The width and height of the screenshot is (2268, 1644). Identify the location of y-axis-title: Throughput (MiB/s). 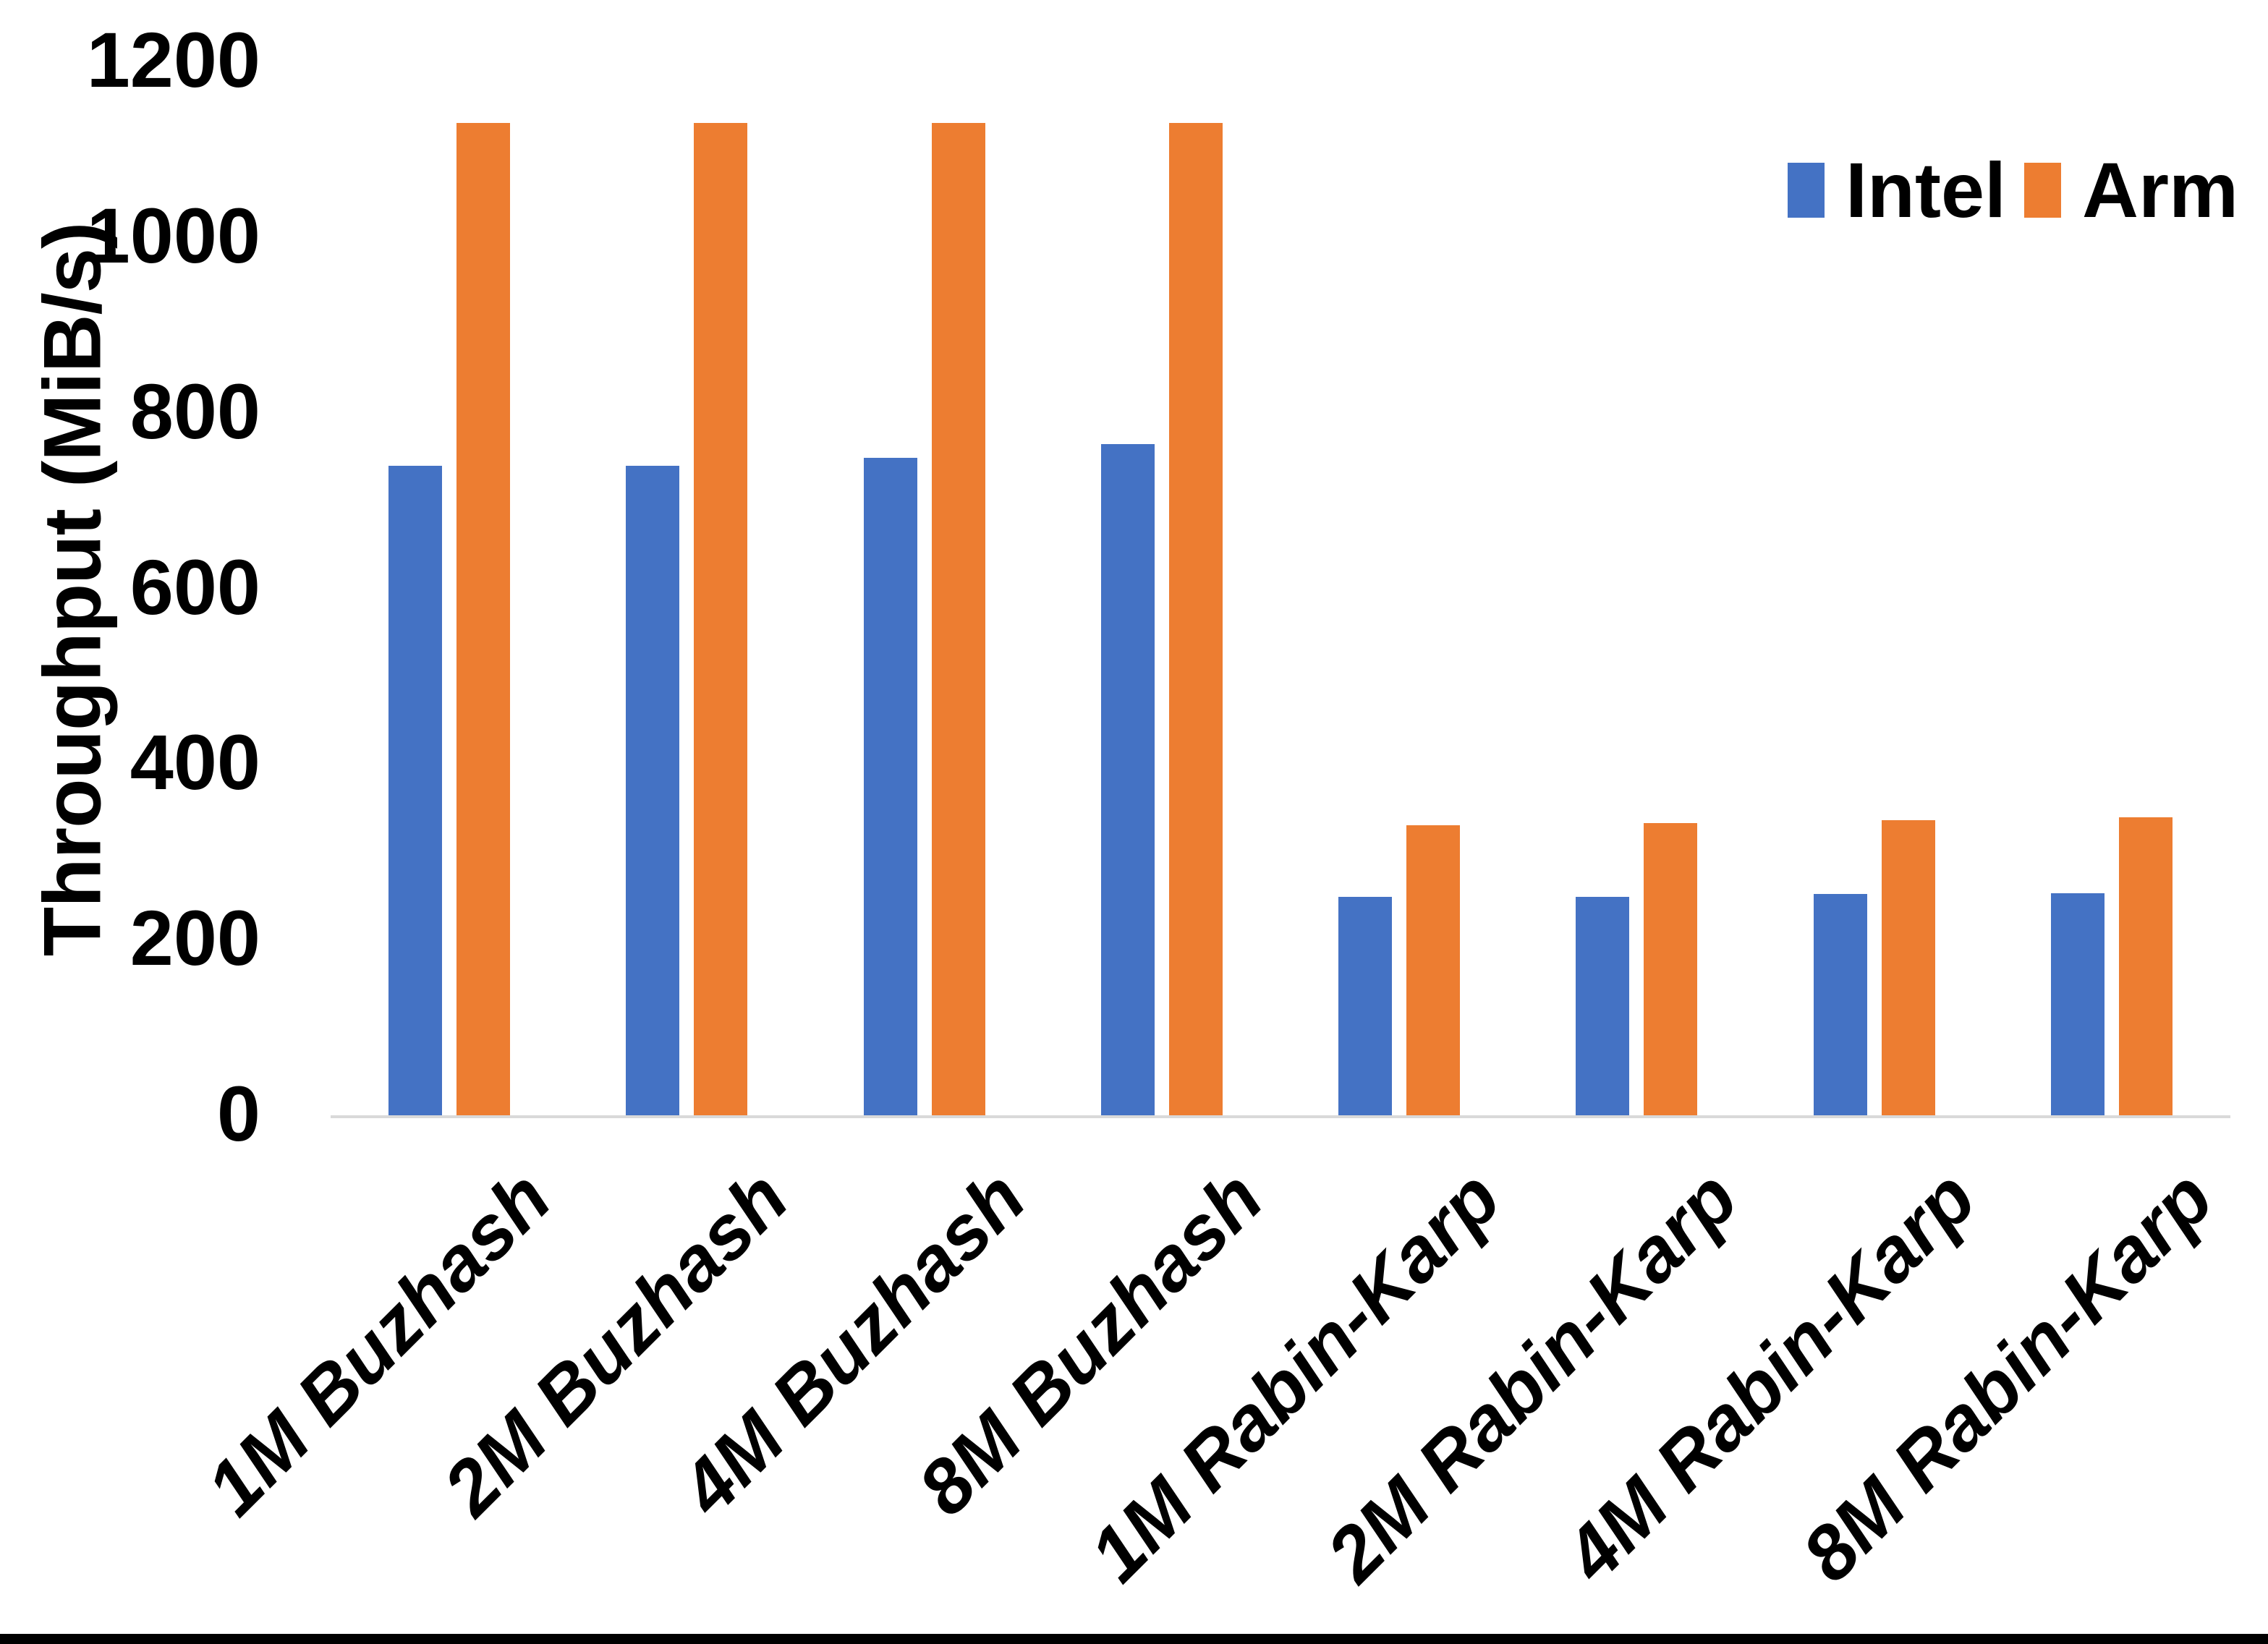
(72, 589).